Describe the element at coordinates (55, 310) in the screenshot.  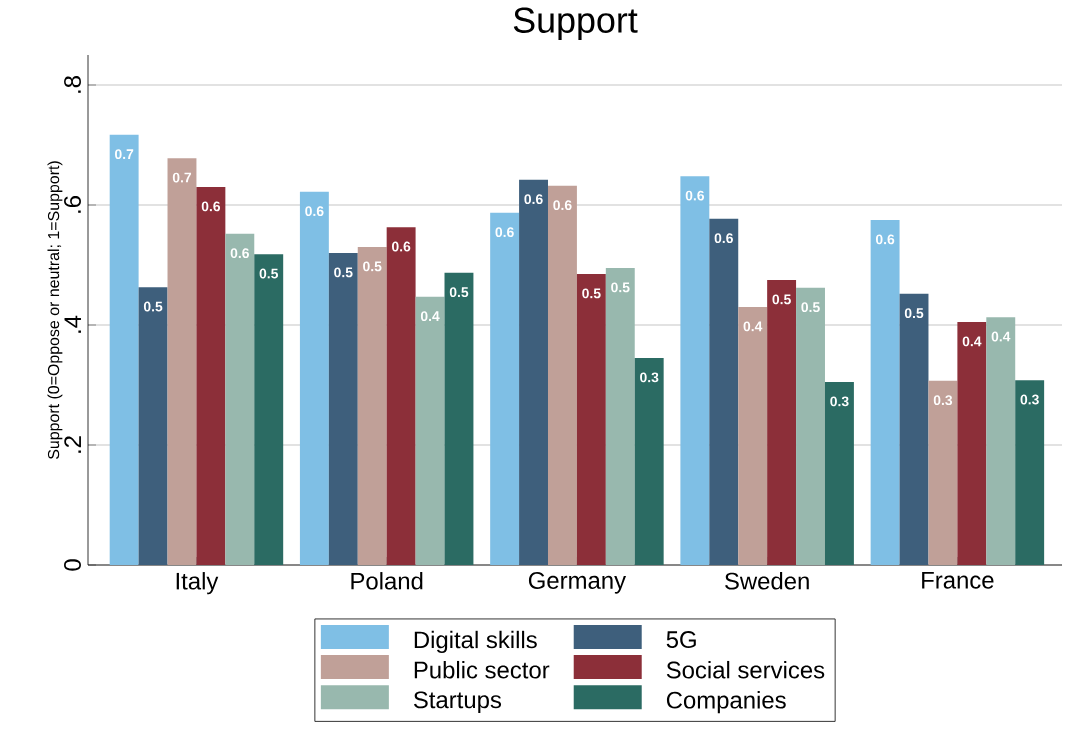
I see `y-axis-title: Support (0=Oppose or neutral; 1=Support)` at that location.